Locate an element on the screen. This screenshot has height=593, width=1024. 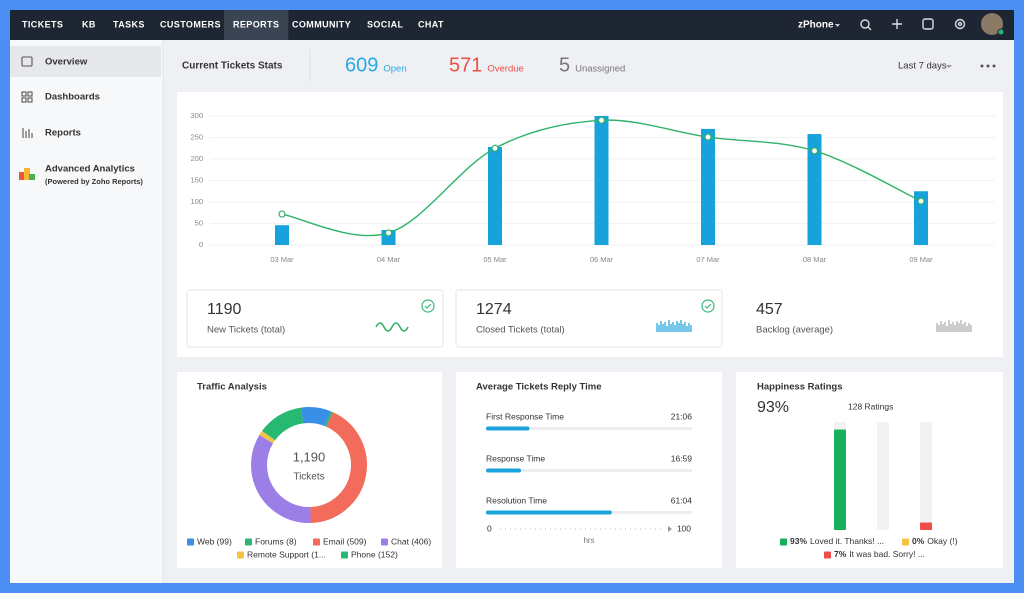
add-icon is located at coordinates (897, 24).